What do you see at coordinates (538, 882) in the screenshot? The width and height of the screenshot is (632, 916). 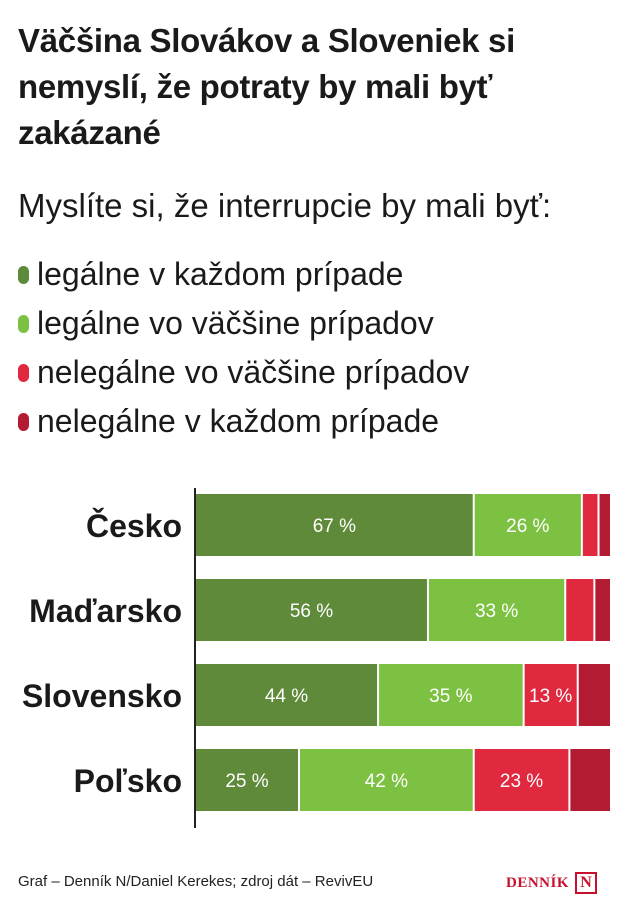 I see `logo-text: DENNÍK` at bounding box center [538, 882].